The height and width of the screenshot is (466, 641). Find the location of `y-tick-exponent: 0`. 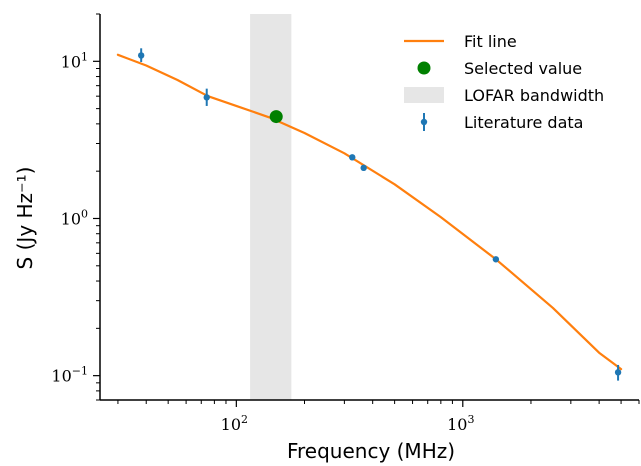

y-tick-exponent: 0 is located at coordinates (84, 213).